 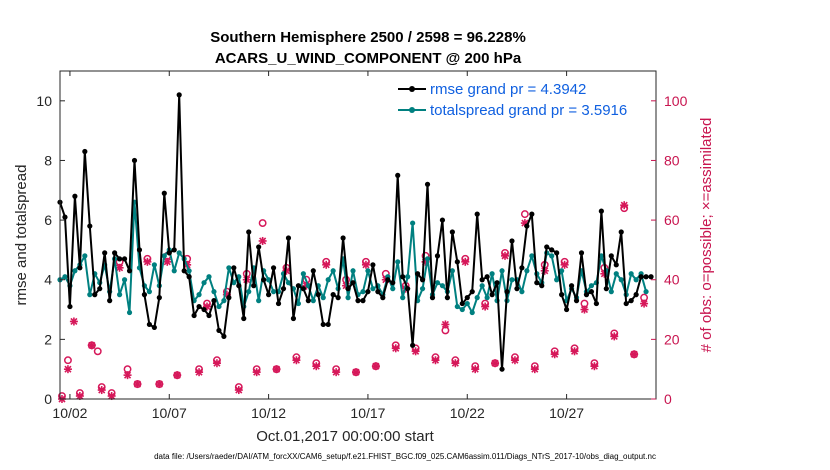 I want to click on x-tick-label: 10/22, so click(x=467, y=413).